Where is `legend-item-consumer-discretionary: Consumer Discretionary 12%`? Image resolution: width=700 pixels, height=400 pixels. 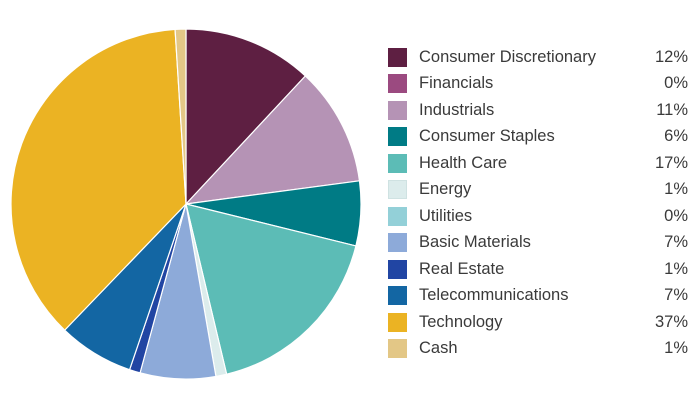 legend-item-consumer-discretionary: Consumer Discretionary 12% is located at coordinates (538, 57).